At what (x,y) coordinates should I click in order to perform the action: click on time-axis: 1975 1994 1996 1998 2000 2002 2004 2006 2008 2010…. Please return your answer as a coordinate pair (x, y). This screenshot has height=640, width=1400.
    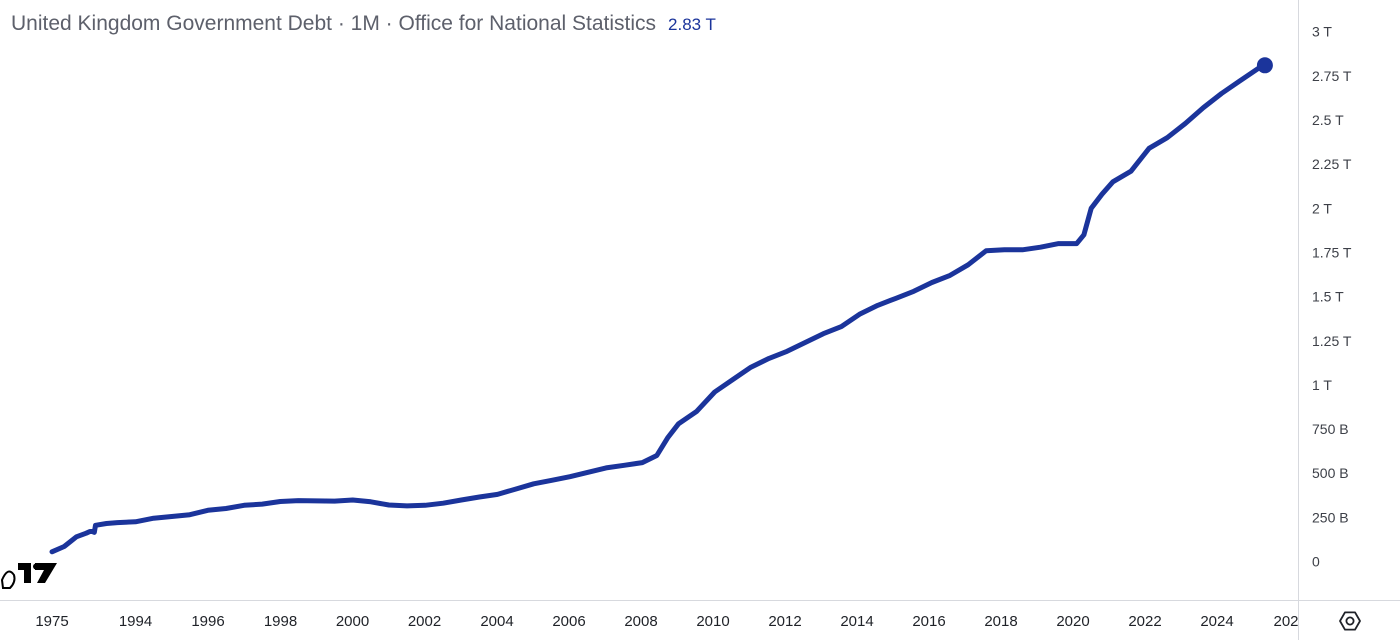
    Looking at the image, I should click on (666, 621).